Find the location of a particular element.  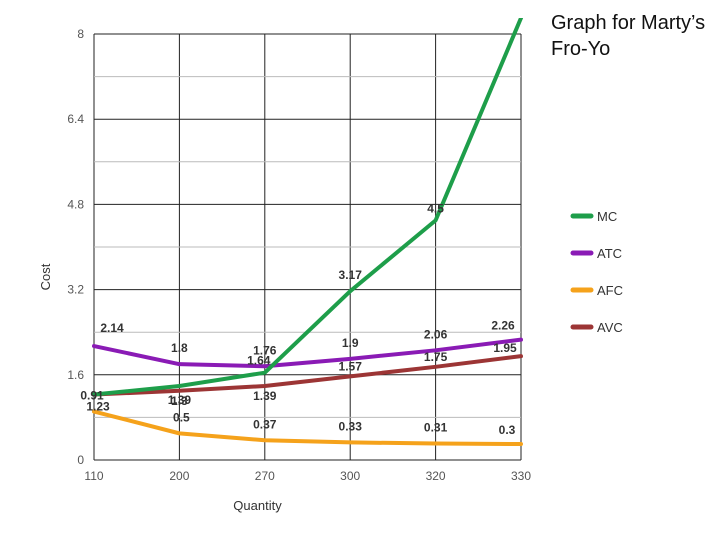

data-label-atc: 1.8 is located at coordinates (179, 348).